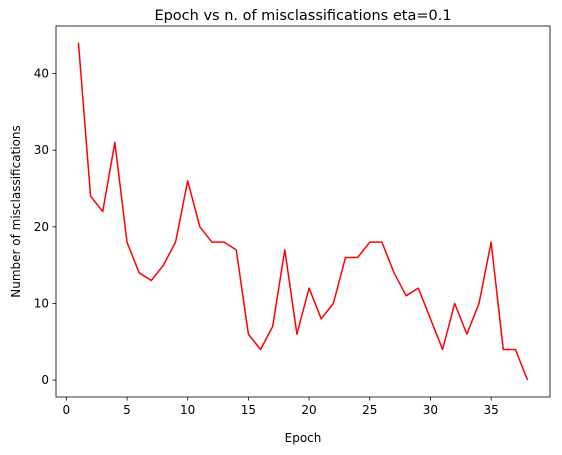 The height and width of the screenshot is (455, 562). What do you see at coordinates (66, 410) in the screenshot?
I see `x-tick-label: 0` at bounding box center [66, 410].